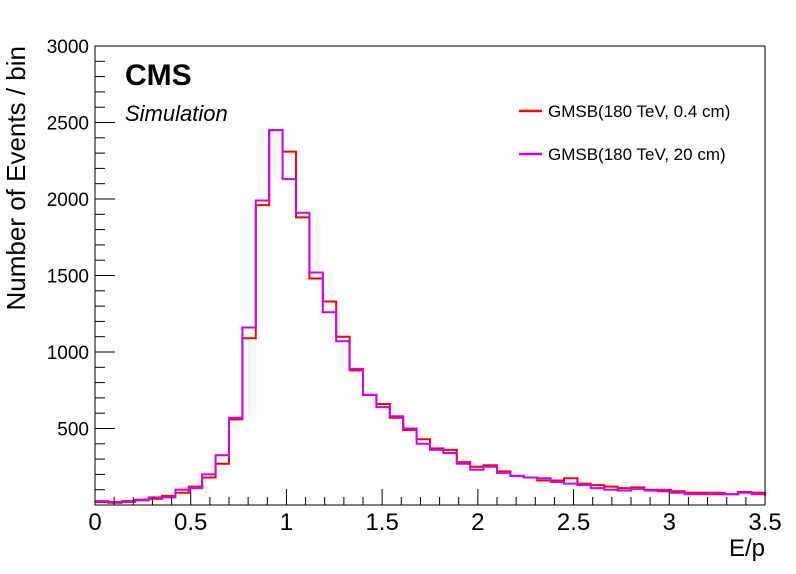 Image resolution: width=796 pixels, height=574 pixels. Describe the element at coordinates (639, 111) in the screenshot. I see `legend-label-1: GMSB(180 TeV, 0.4 cm)` at that location.